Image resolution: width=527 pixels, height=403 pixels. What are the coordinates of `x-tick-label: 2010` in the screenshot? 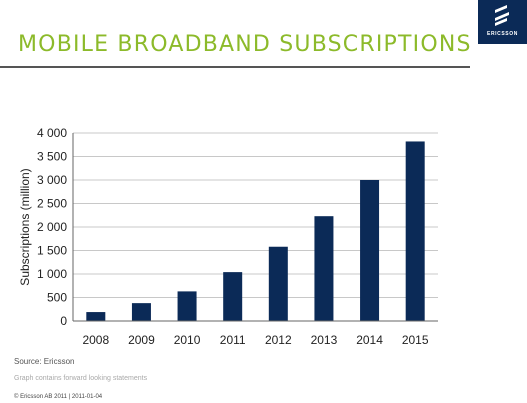 It's located at (187, 340).